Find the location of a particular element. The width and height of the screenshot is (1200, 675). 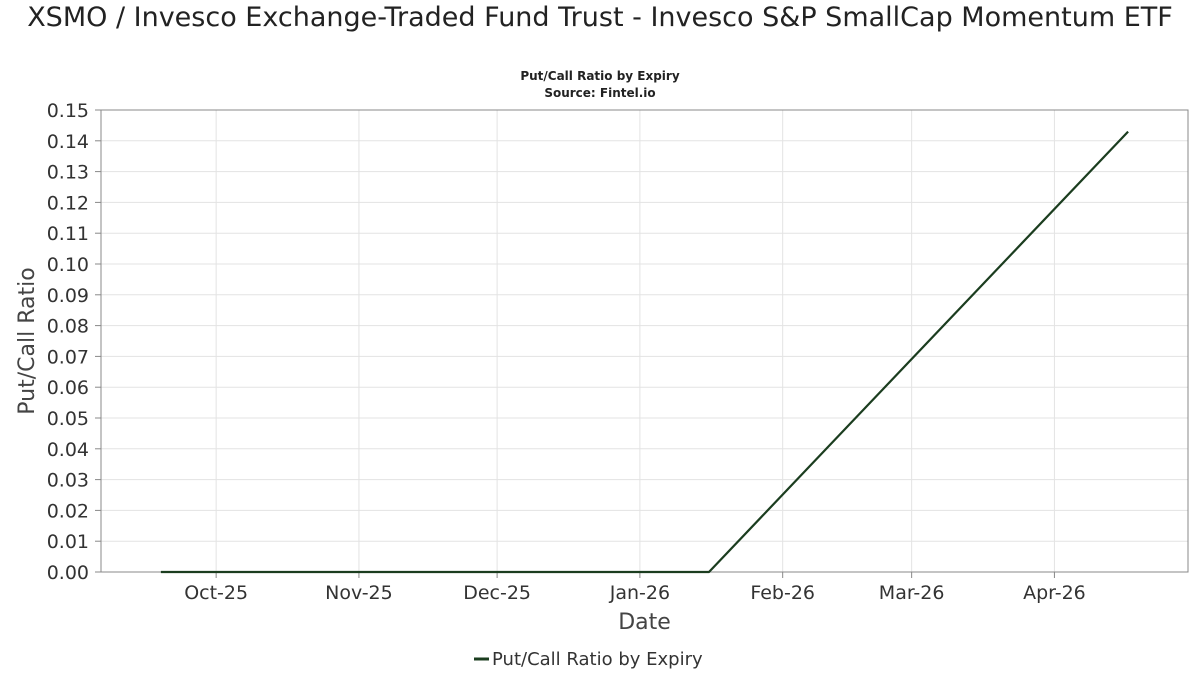

x-tick-label: Oct-25 is located at coordinates (216, 593).